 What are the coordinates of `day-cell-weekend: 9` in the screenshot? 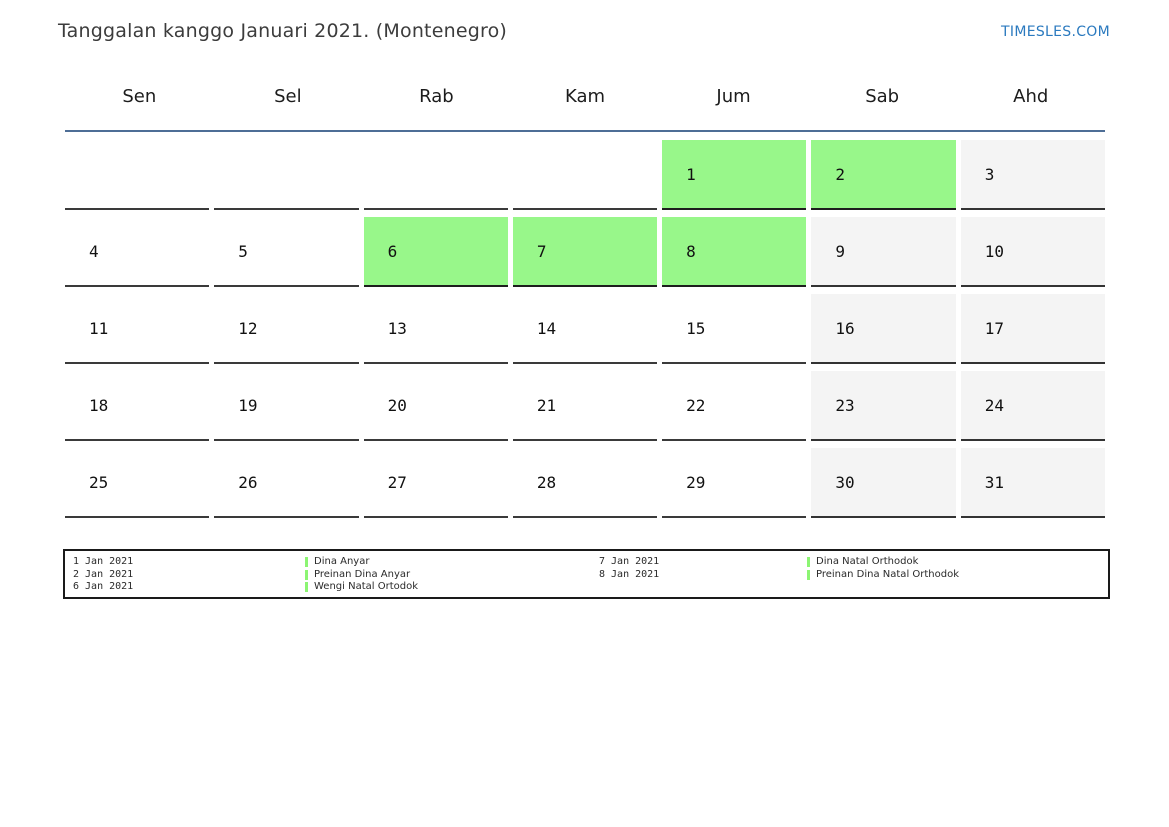 It's located at (883, 252).